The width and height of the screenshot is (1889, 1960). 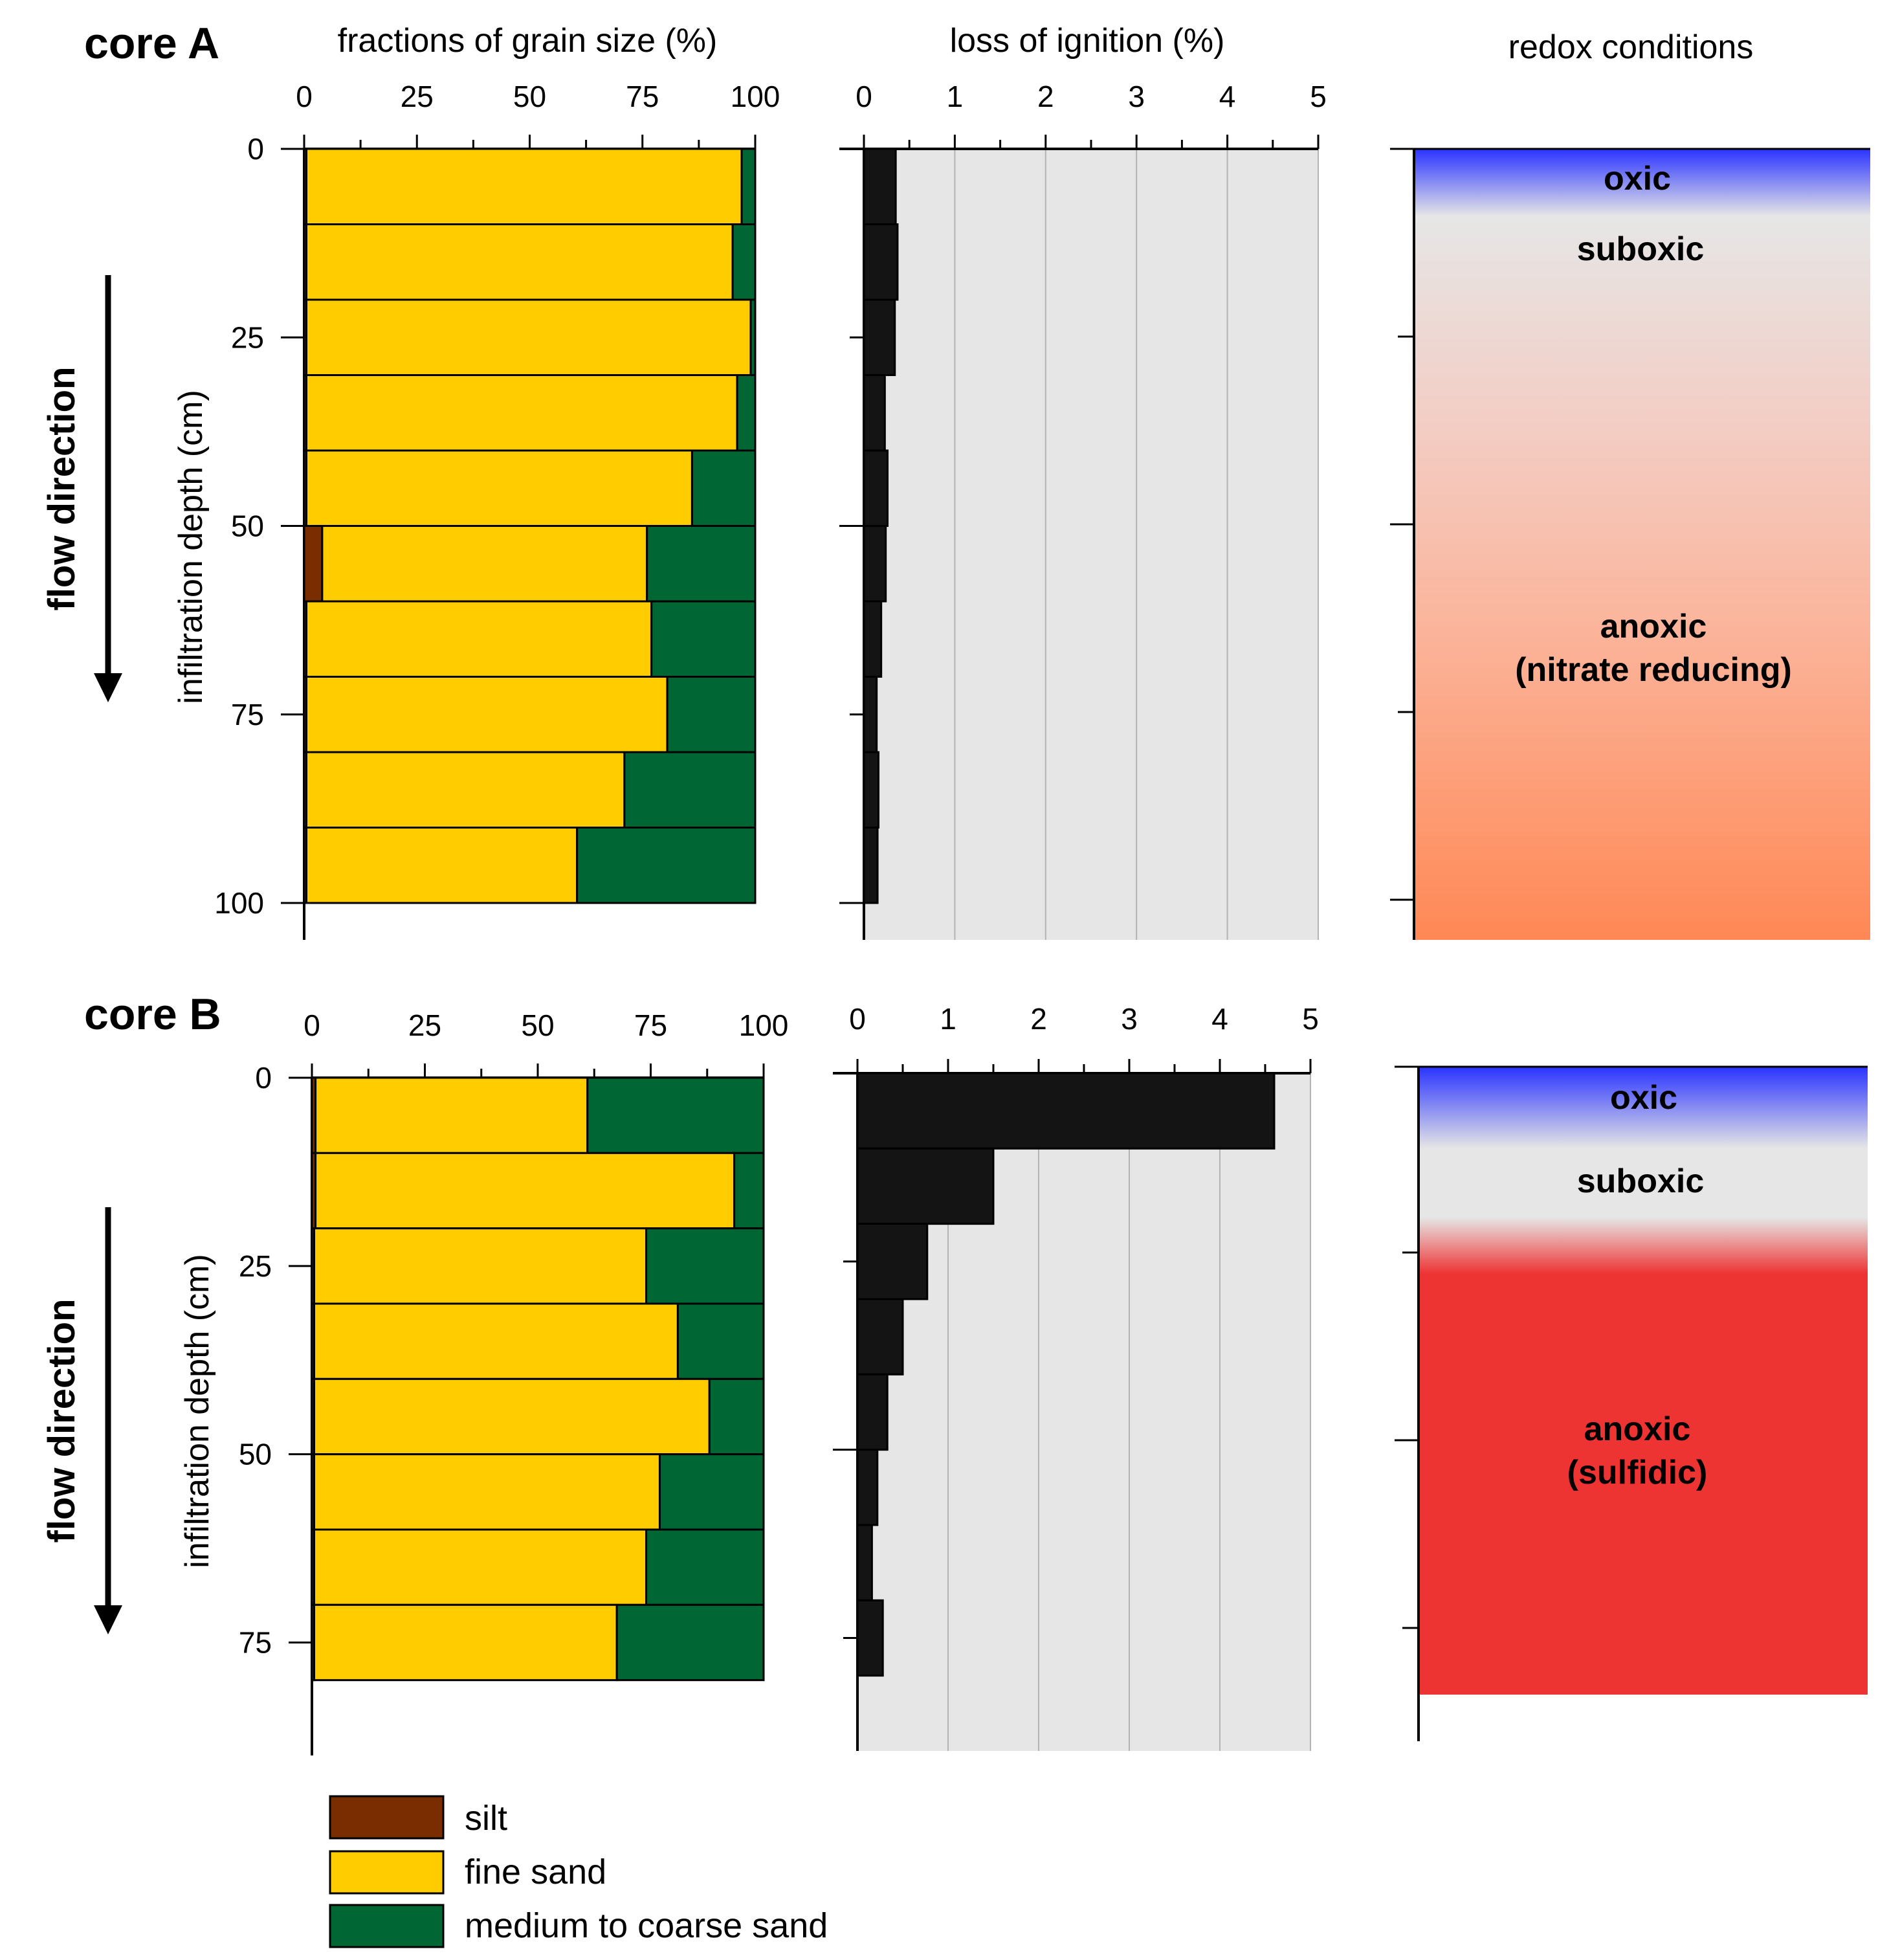 I want to click on coreB-grain-x-tick-label: 50, so click(x=537, y=1025).